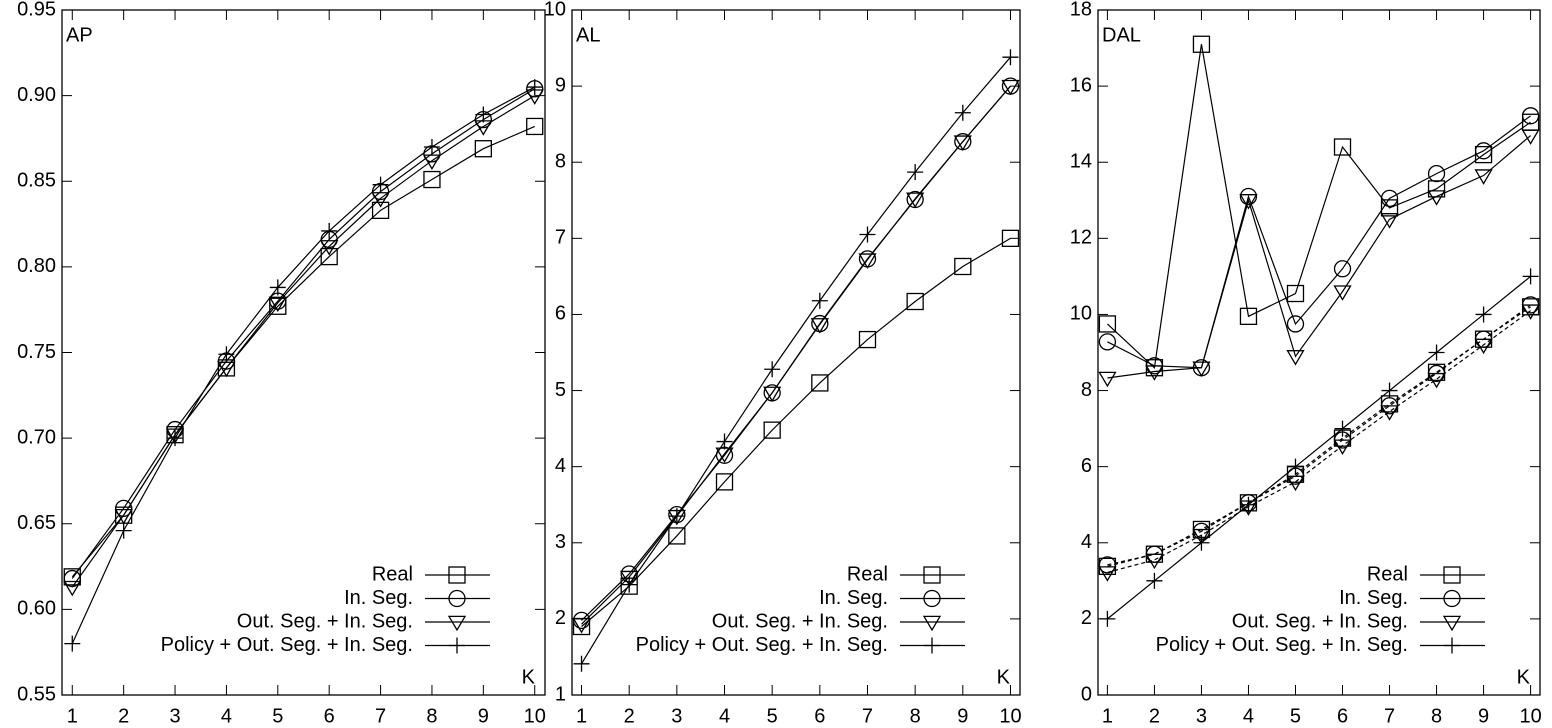  Describe the element at coordinates (79, 35) in the screenshot. I see `panel-label: AP` at that location.